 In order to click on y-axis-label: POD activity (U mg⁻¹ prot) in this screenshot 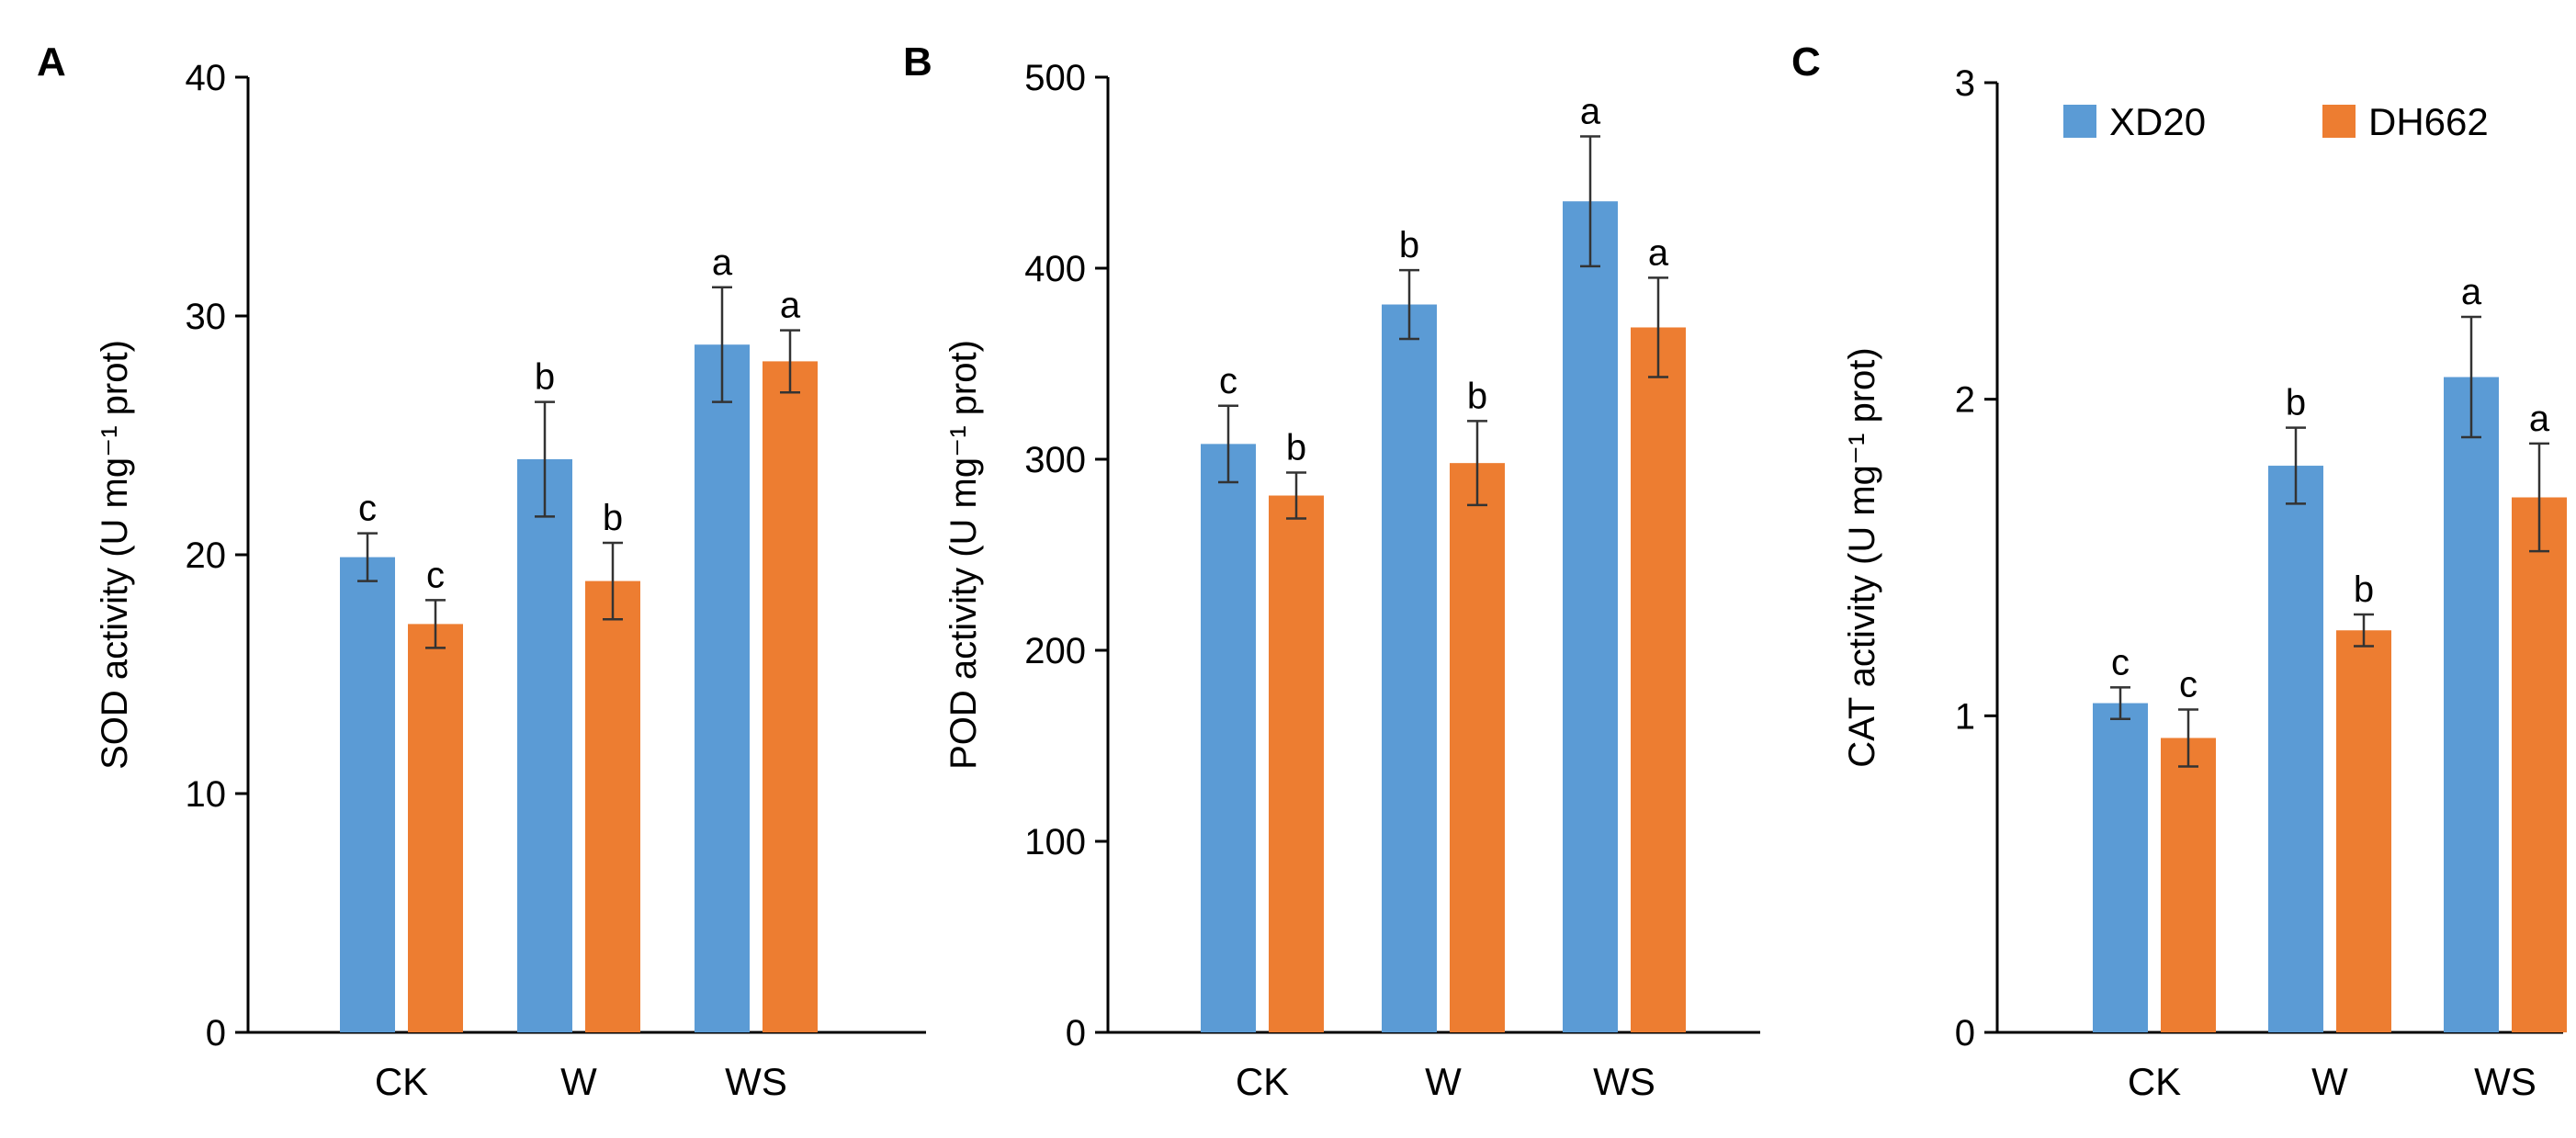, I will do `click(963, 555)`.